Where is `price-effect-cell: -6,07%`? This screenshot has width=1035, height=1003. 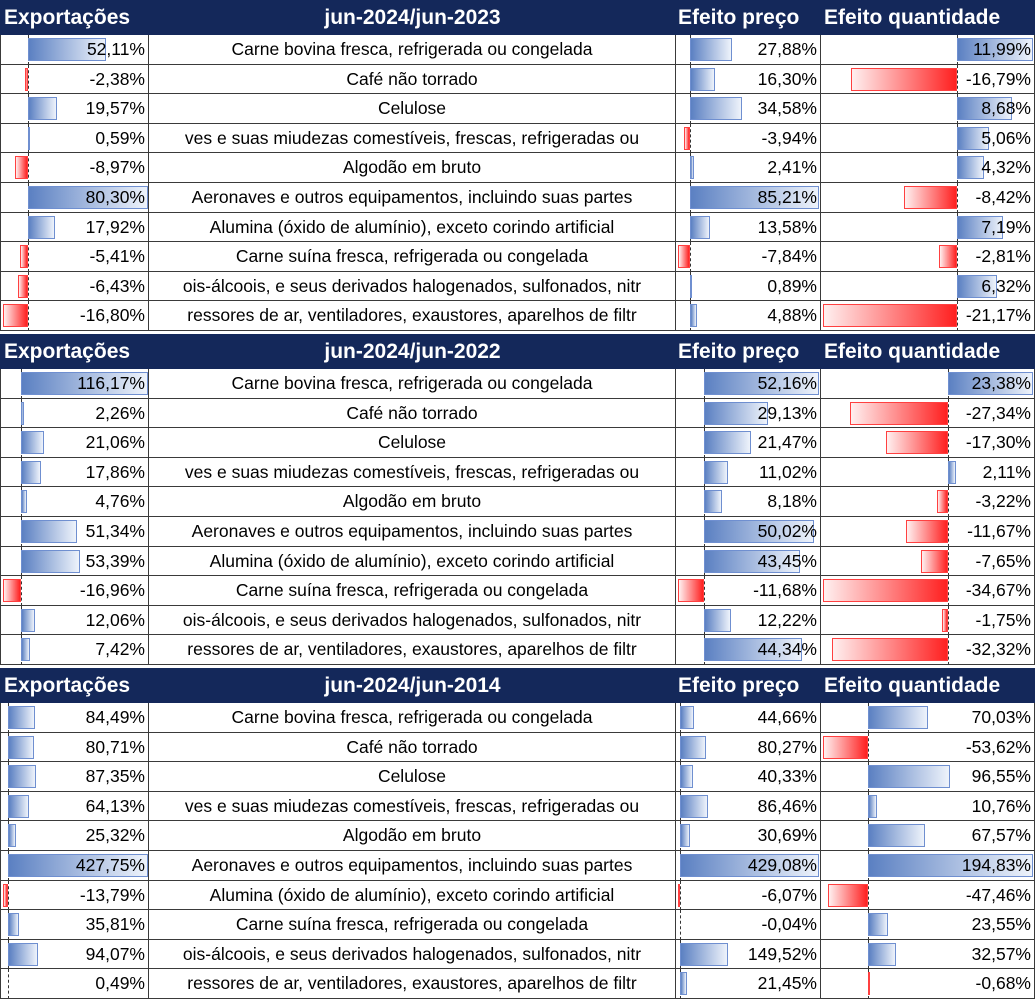
price-effect-cell: -6,07% is located at coordinates (748, 895).